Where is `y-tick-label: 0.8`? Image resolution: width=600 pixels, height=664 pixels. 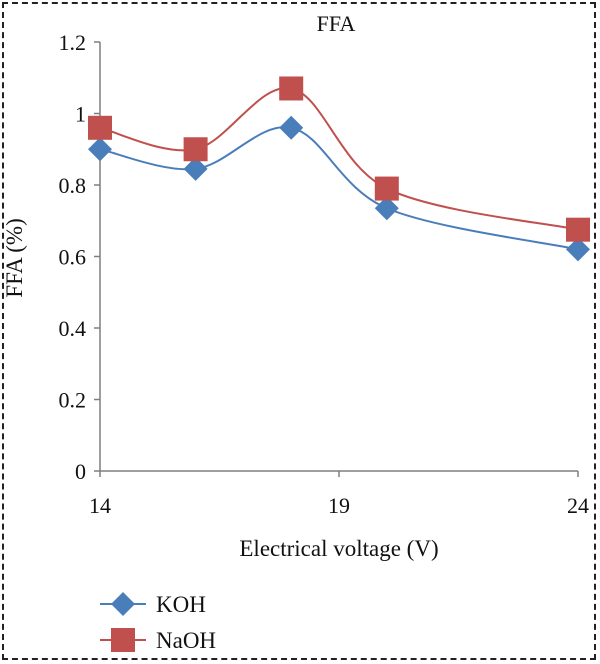 y-tick-label: 0.8 is located at coordinates (73, 185).